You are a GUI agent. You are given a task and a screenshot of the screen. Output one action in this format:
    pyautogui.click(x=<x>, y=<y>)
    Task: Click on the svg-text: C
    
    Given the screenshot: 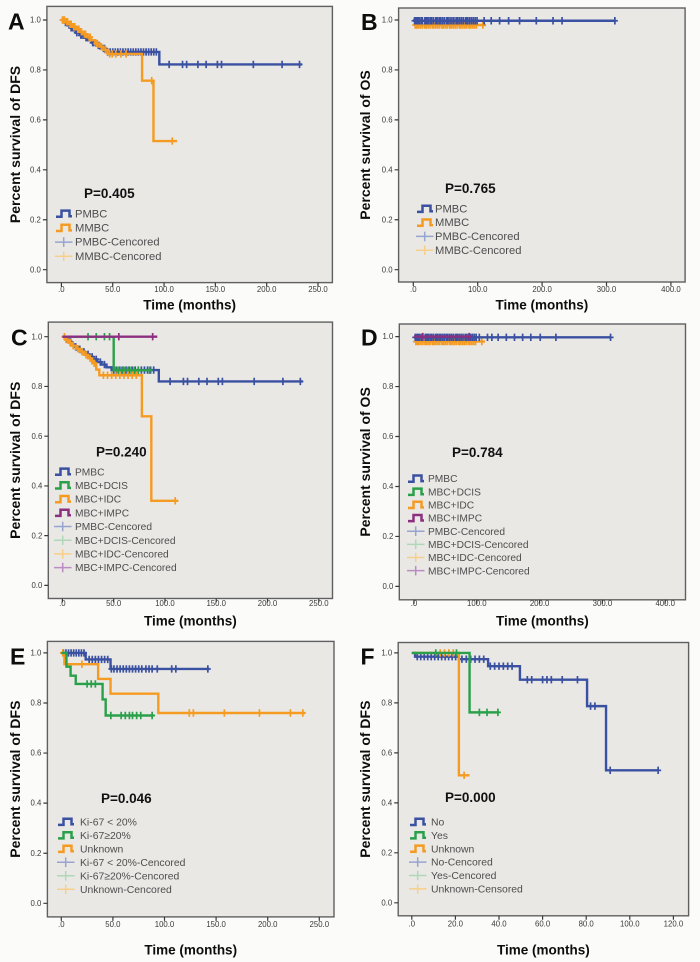 What is the action you would take?
    pyautogui.click(x=19, y=338)
    